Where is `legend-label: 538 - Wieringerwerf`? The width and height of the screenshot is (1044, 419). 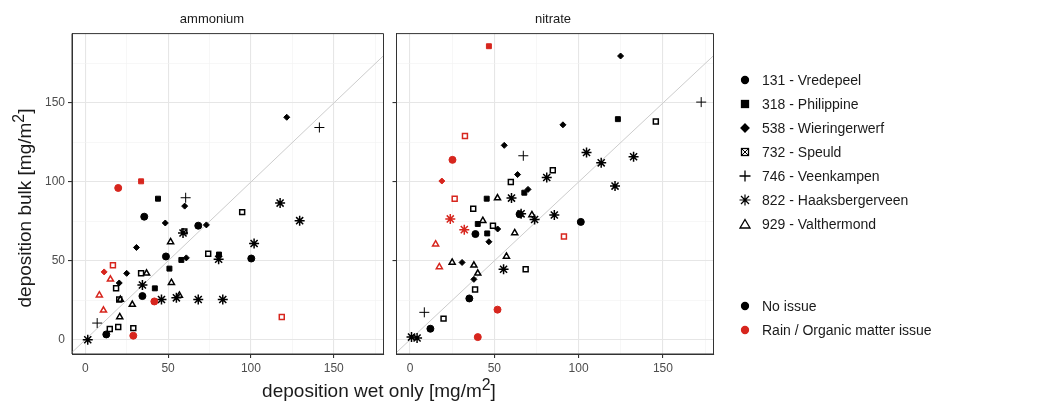 legend-label: 538 - Wieringerwerf is located at coordinates (823, 128).